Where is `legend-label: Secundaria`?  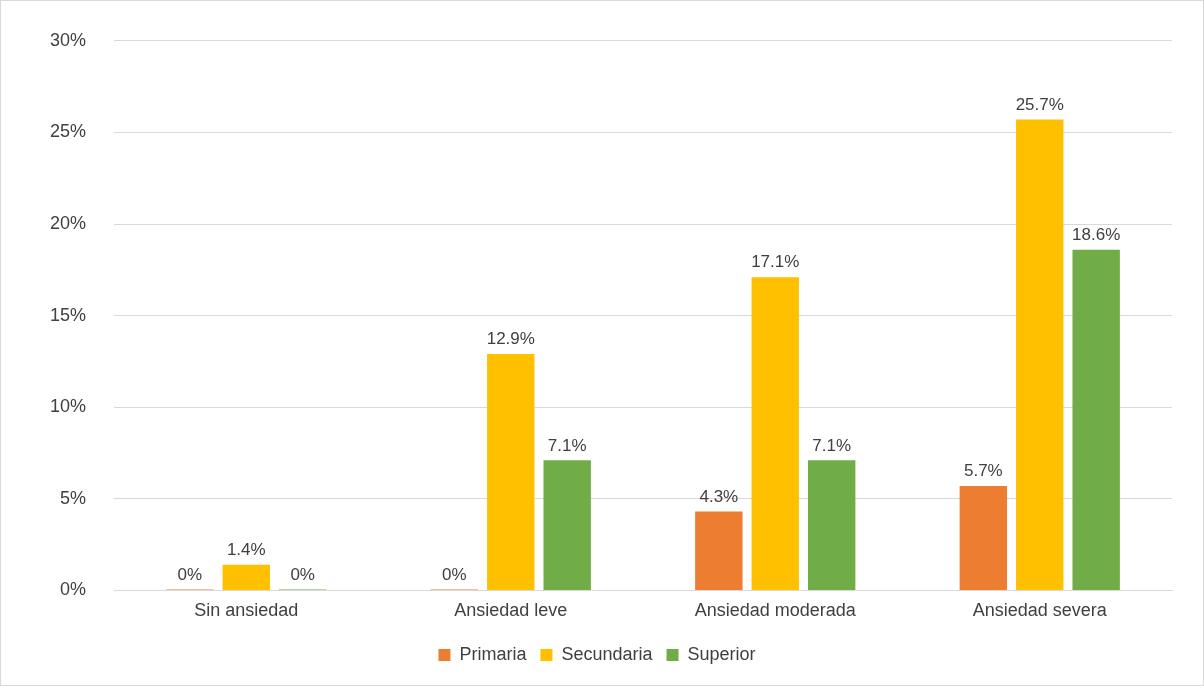 legend-label: Secundaria is located at coordinates (607, 653).